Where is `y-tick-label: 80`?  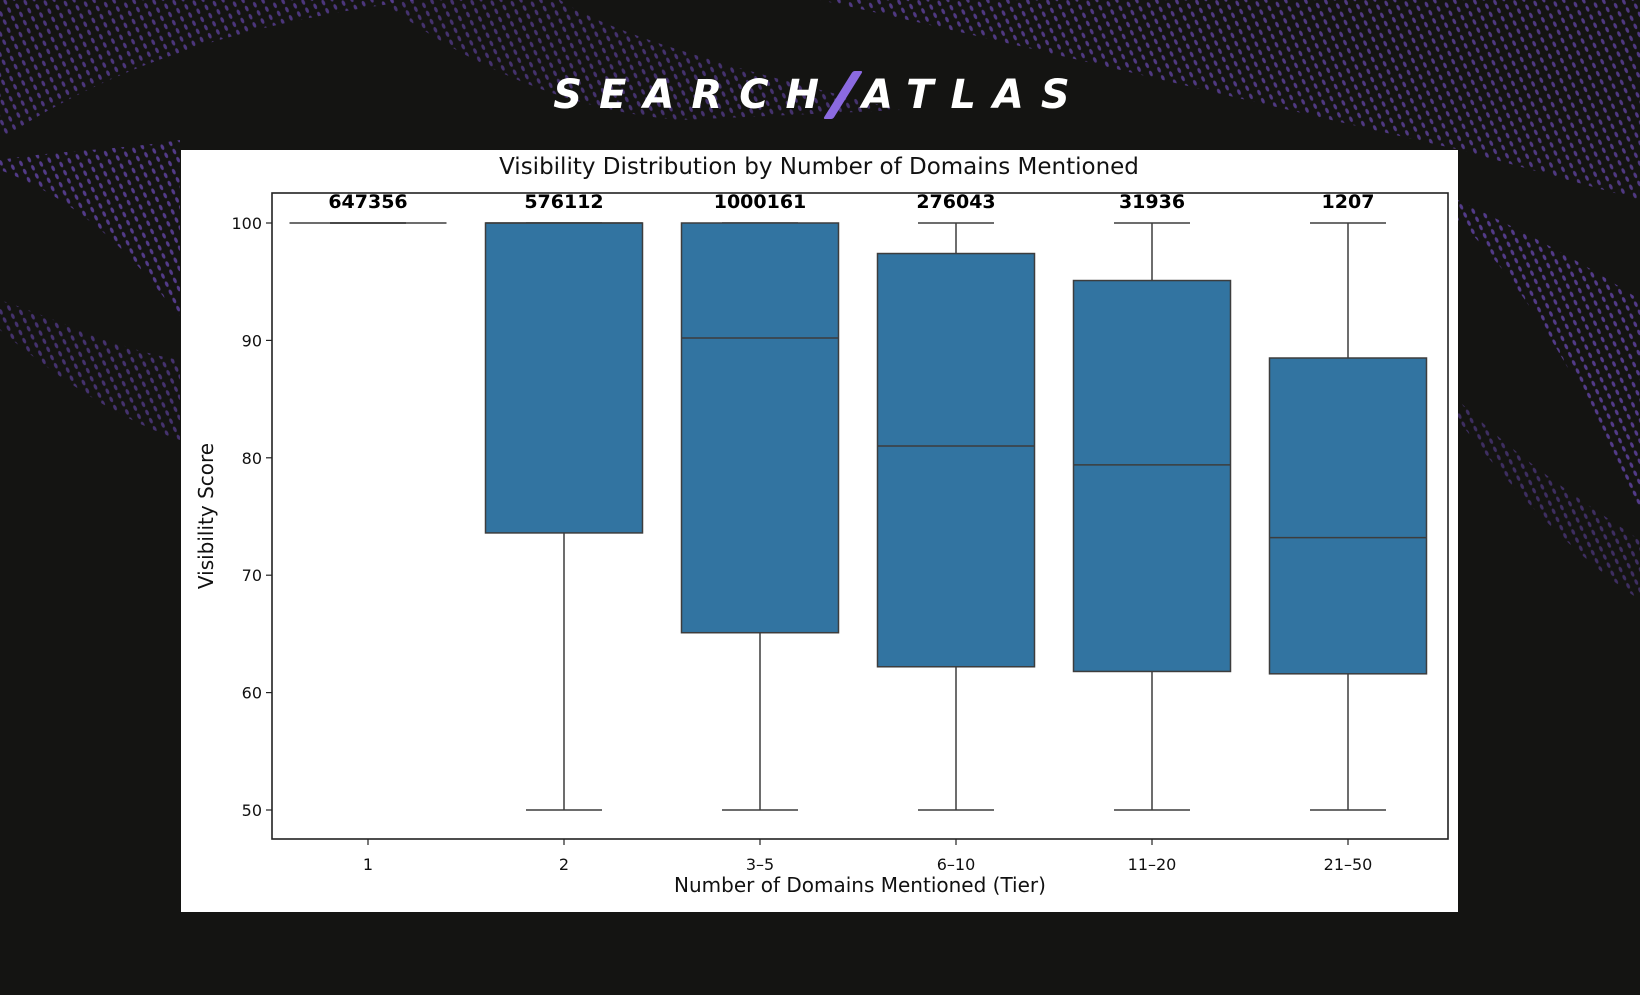
y-tick-label: 80 is located at coordinates (252, 458).